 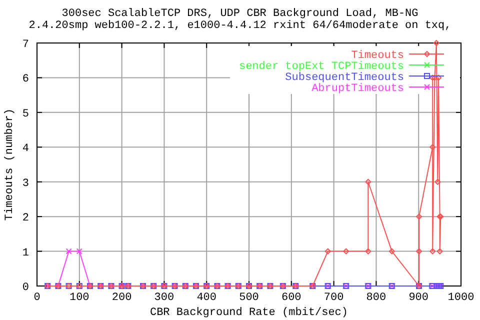 What do you see at coordinates (10, 164) in the screenshot?
I see `y-axis-title: Timeouts (number)` at bounding box center [10, 164].